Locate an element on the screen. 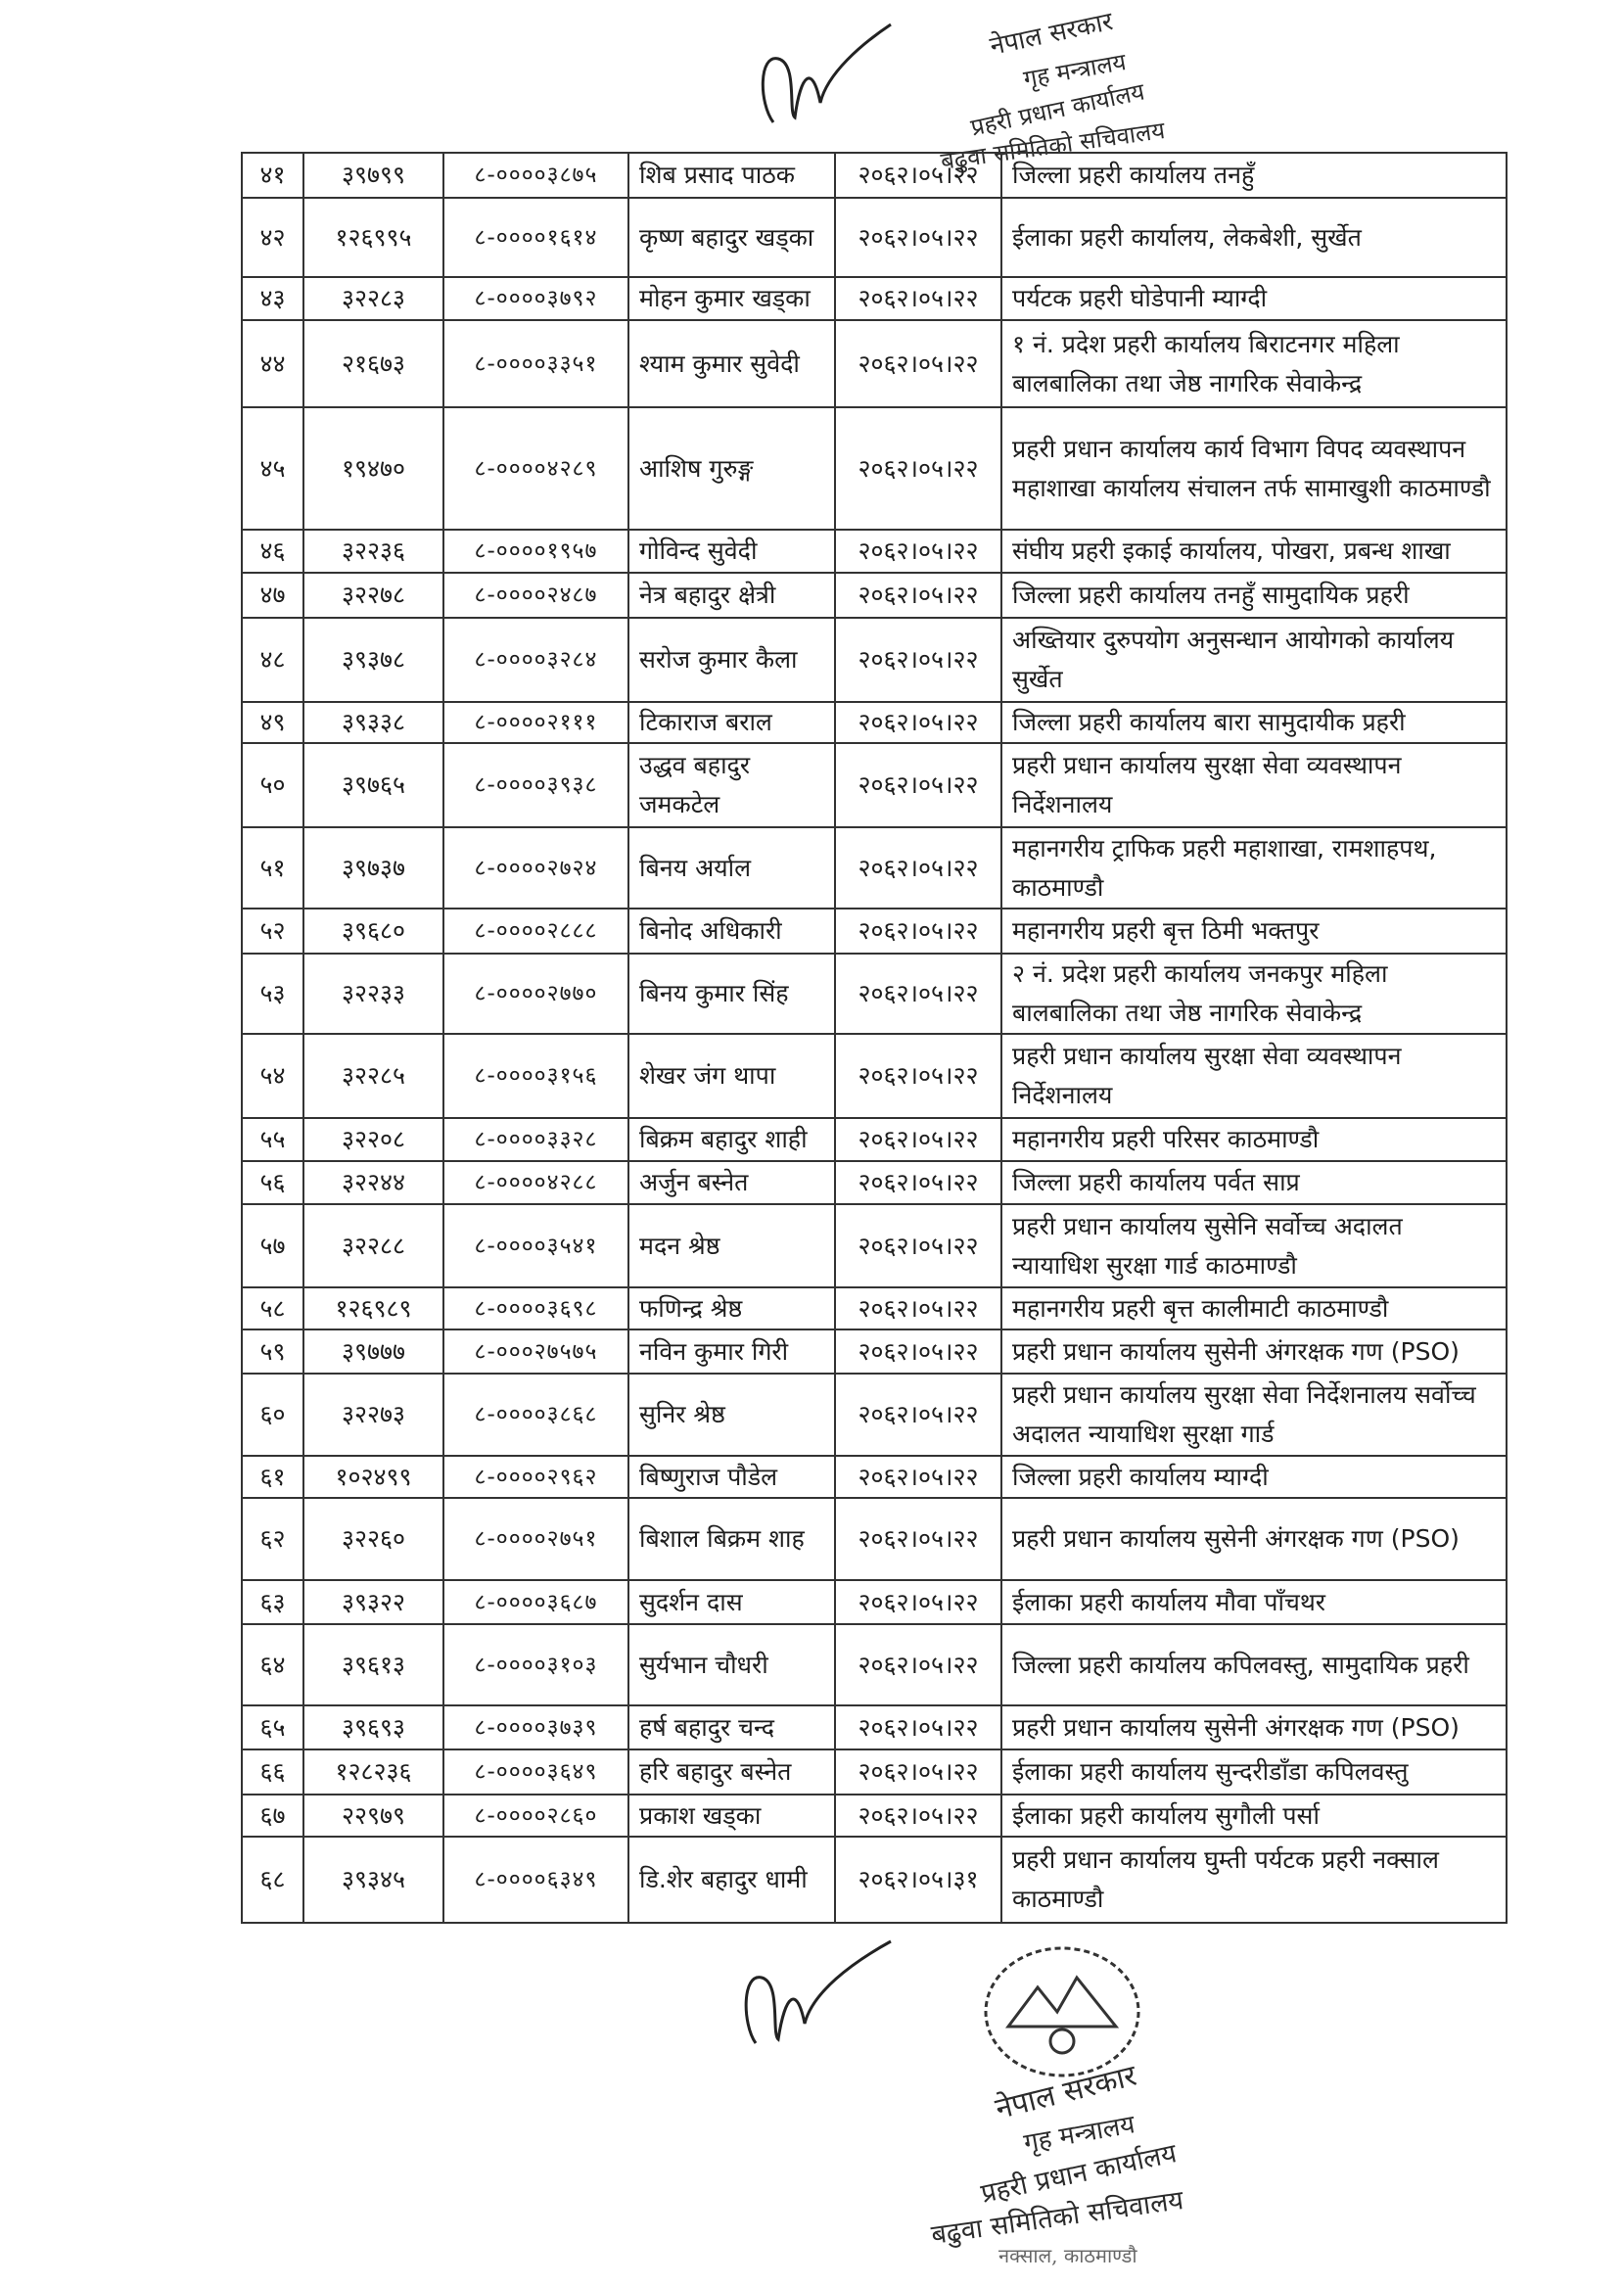 Image resolution: width=1624 pixels, height=2285 pixels. cell-serial-number: ५५ is located at coordinates (272, 1139).